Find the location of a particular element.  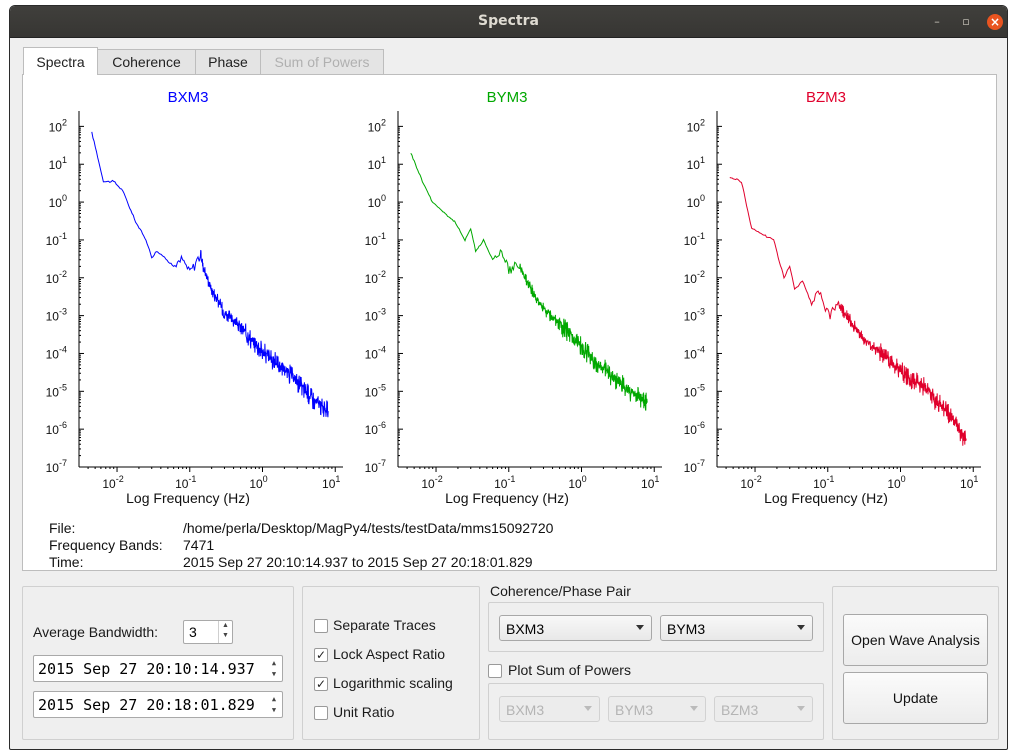

file-label: File: is located at coordinates (62, 528).